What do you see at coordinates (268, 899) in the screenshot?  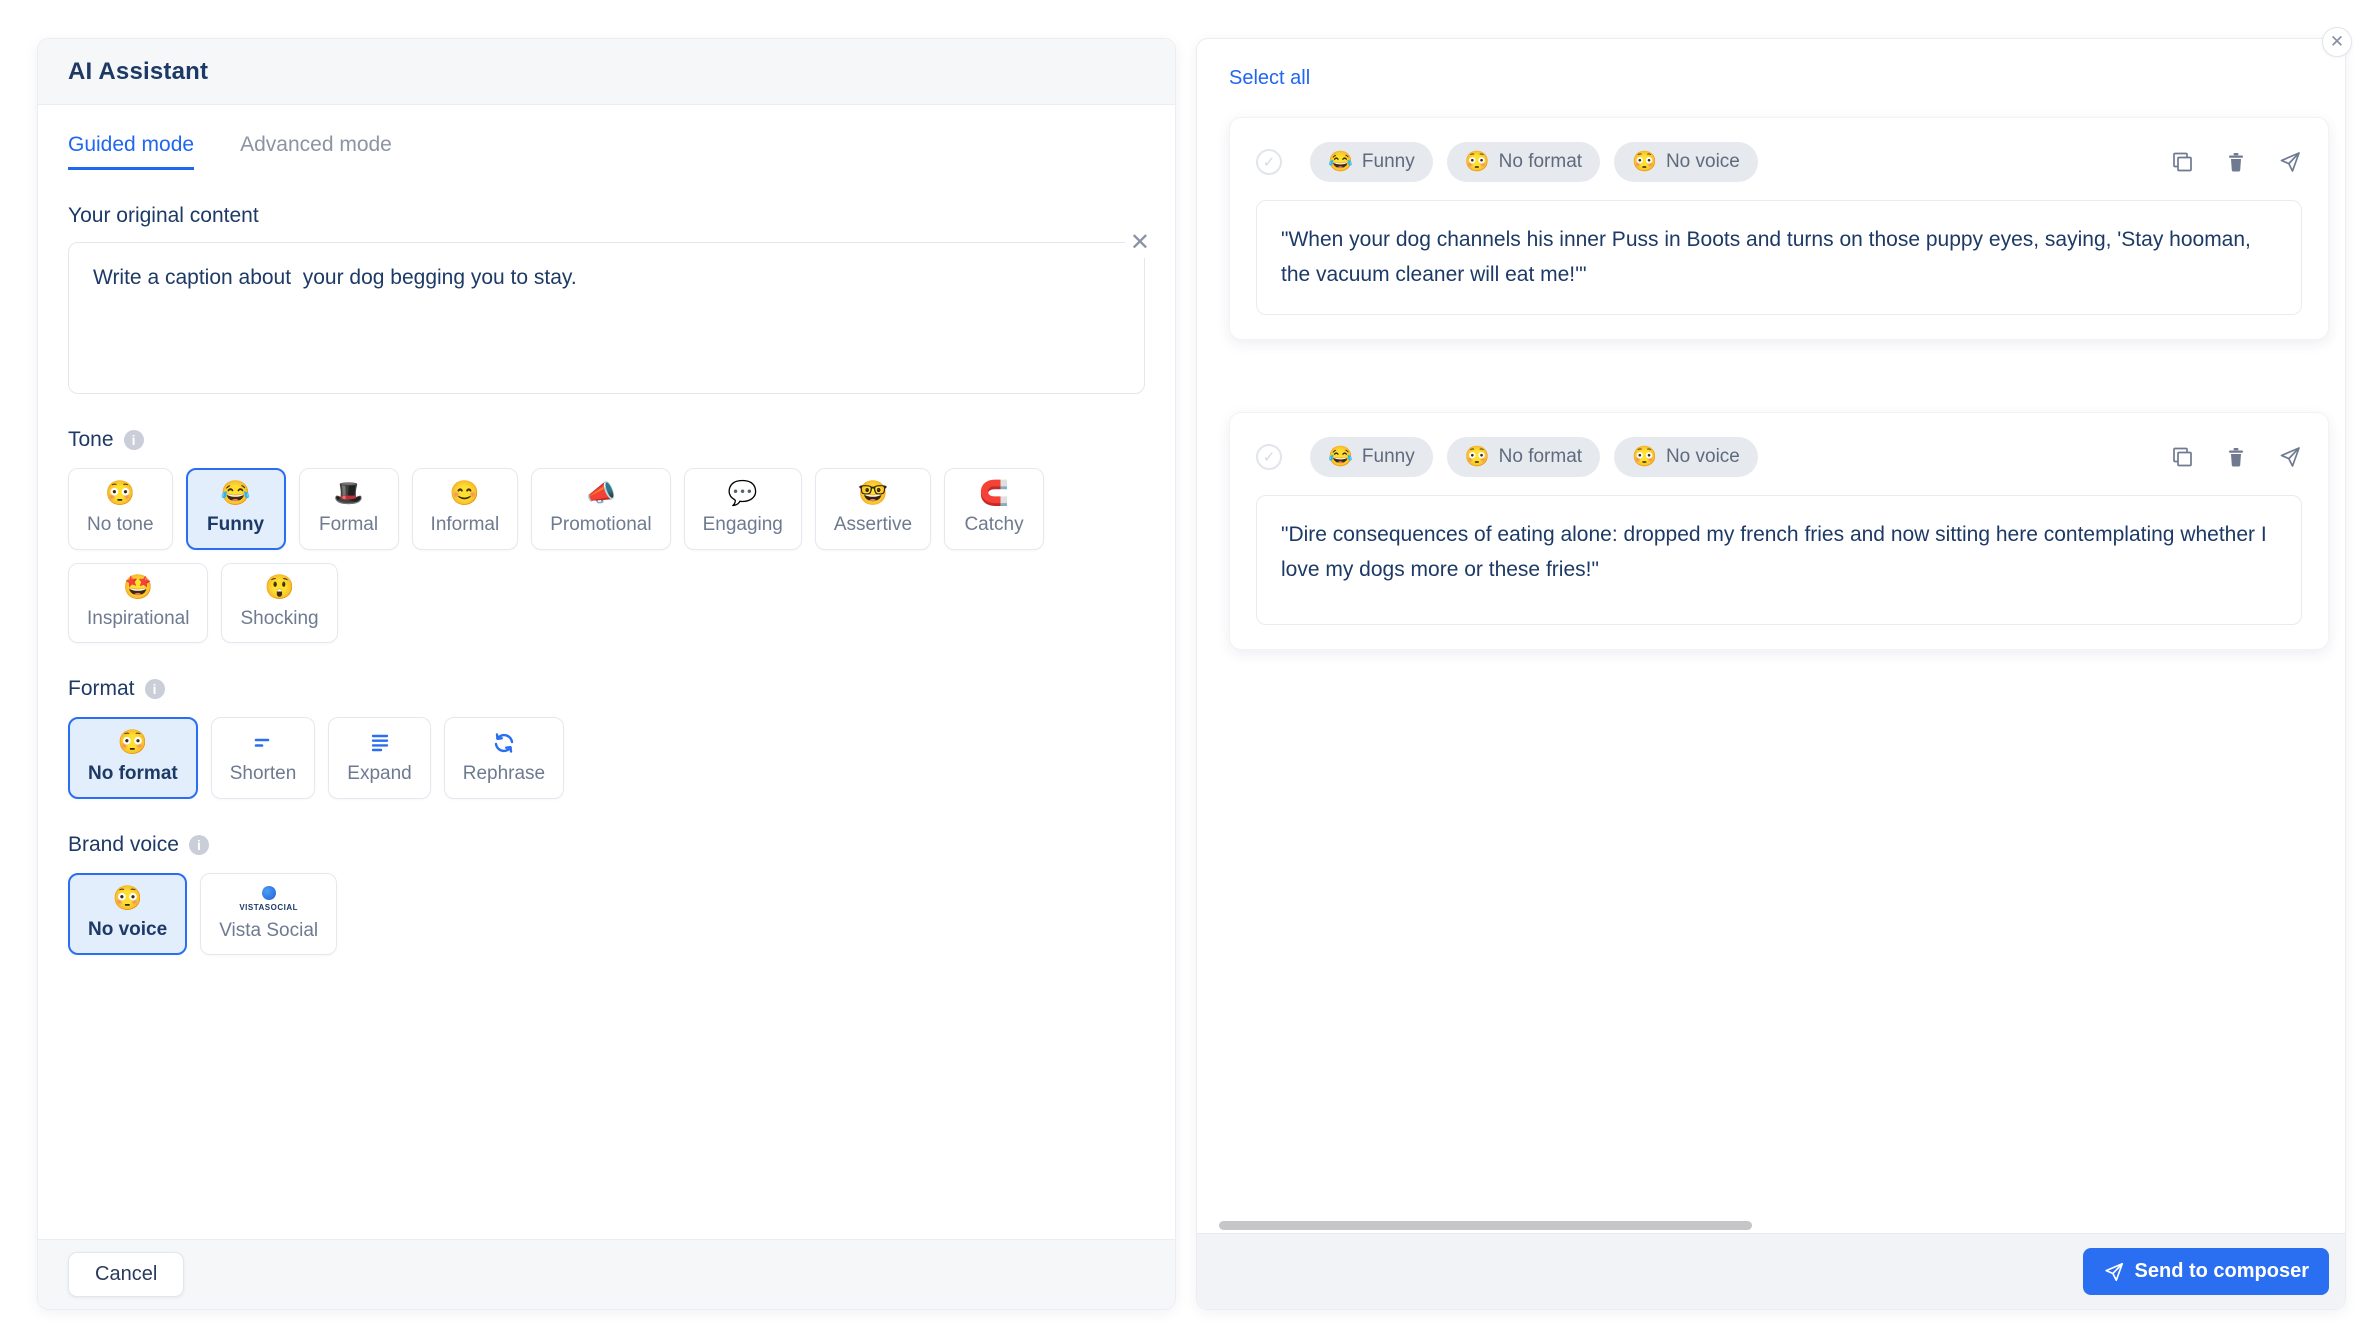 I see `vista-social-logo: VISTASOCIAL` at bounding box center [268, 899].